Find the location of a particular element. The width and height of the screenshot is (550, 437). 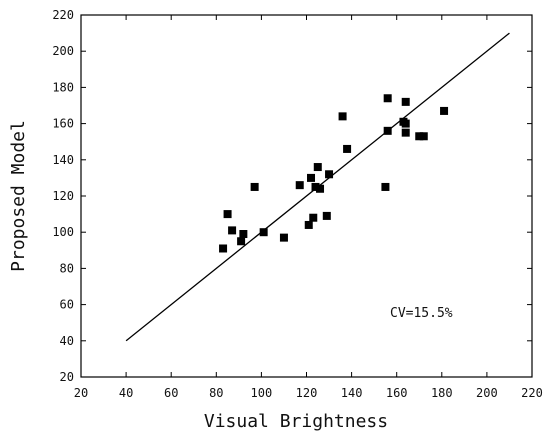

x-axis-title: Visual Brightness is located at coordinates (296, 421).